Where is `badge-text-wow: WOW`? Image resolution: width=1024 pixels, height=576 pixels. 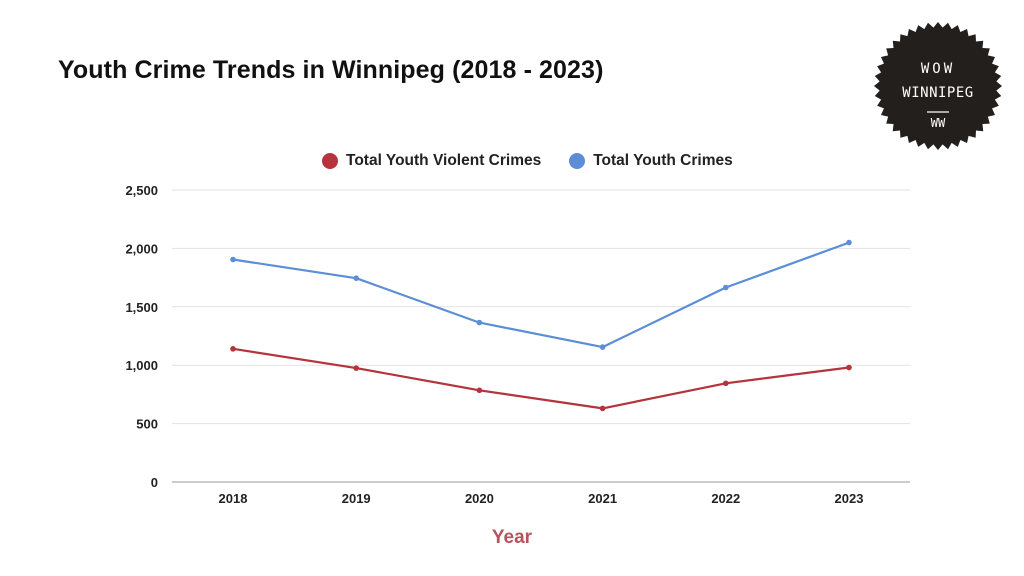
badge-text-wow: WOW is located at coordinates (938, 69).